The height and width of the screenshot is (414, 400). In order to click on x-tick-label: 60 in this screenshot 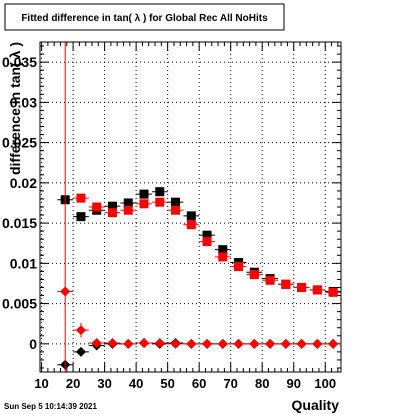, I will do `click(199, 383)`.